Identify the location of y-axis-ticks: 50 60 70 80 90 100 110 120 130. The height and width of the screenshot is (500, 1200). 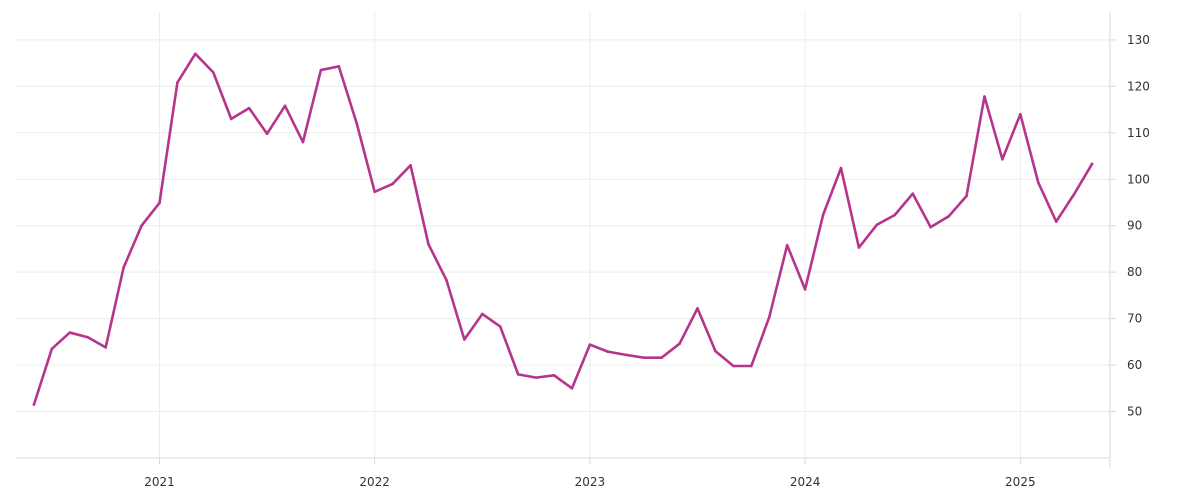
(1130, 226).